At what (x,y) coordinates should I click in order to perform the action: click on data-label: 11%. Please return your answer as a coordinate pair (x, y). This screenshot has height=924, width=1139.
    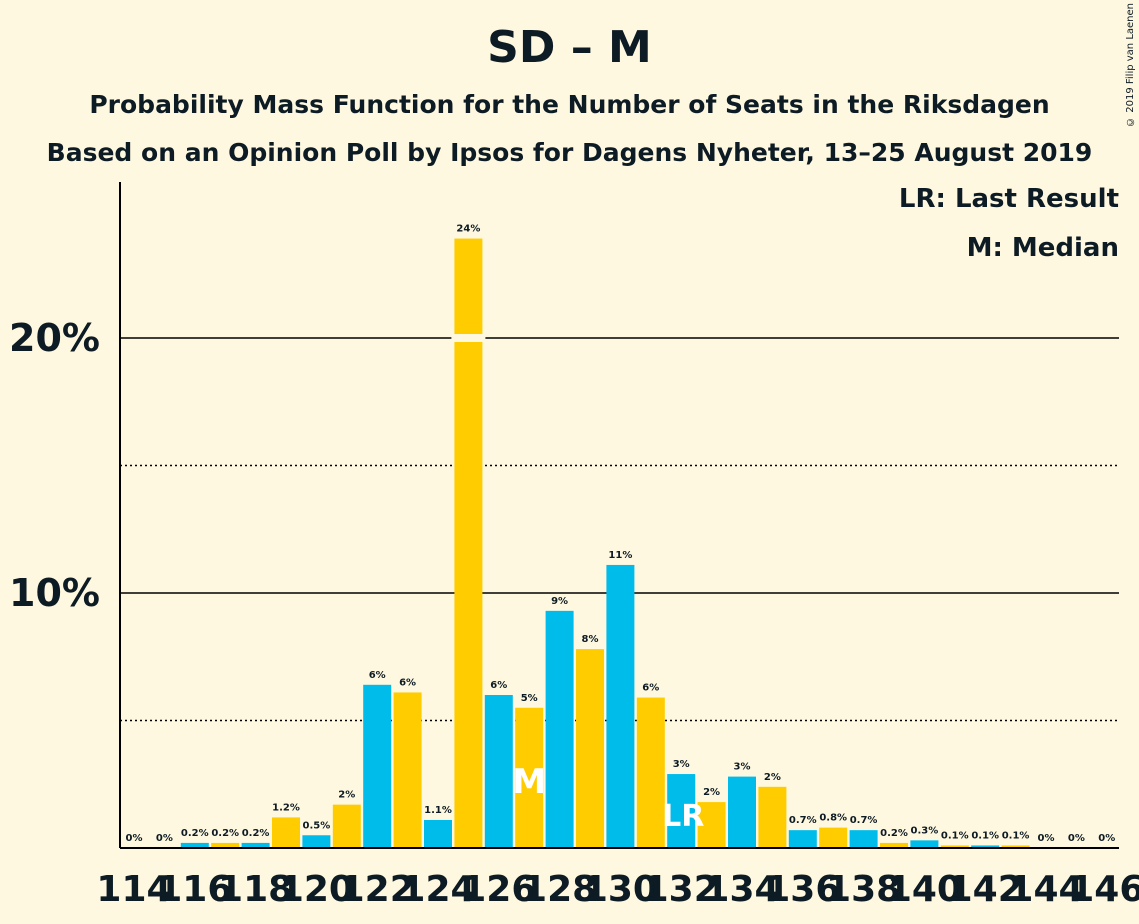
    Looking at the image, I should click on (620, 555).